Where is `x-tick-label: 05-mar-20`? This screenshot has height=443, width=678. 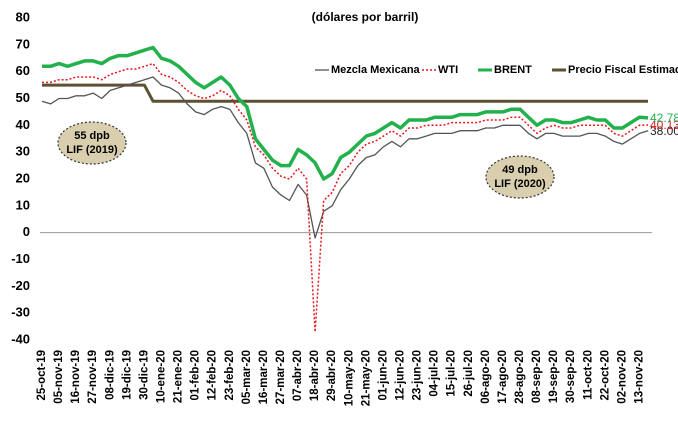 x-tick-label: 05-mar-20 is located at coordinates (247, 377).